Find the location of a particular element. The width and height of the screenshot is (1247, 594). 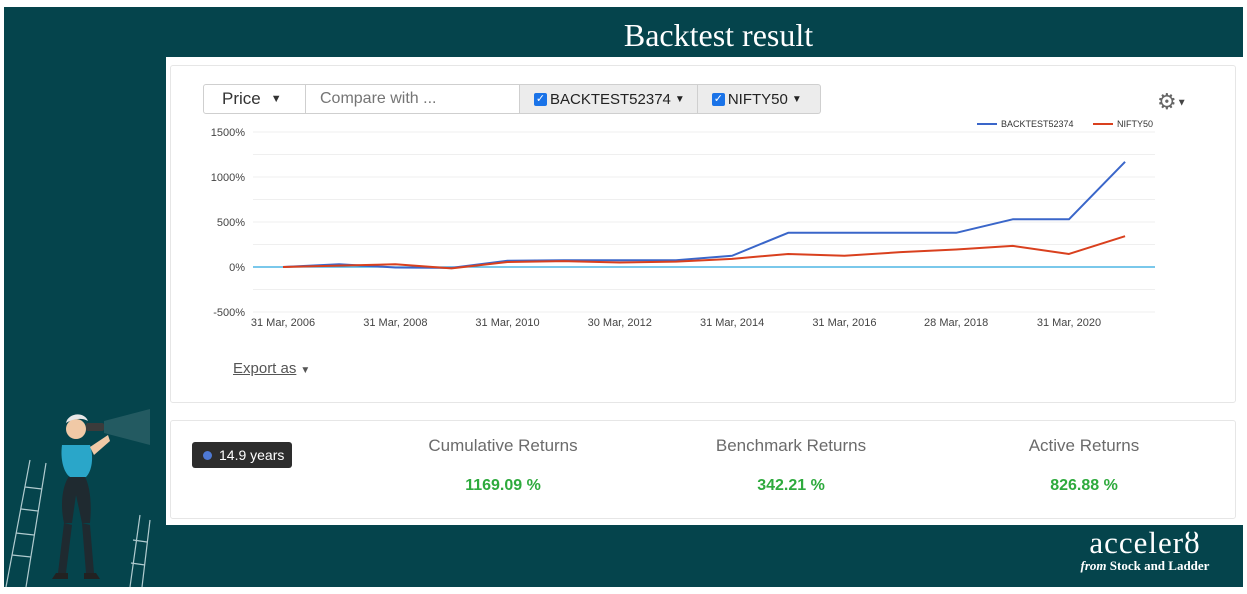

x-tick-label: 31 Mar, 2016 is located at coordinates (844, 323).